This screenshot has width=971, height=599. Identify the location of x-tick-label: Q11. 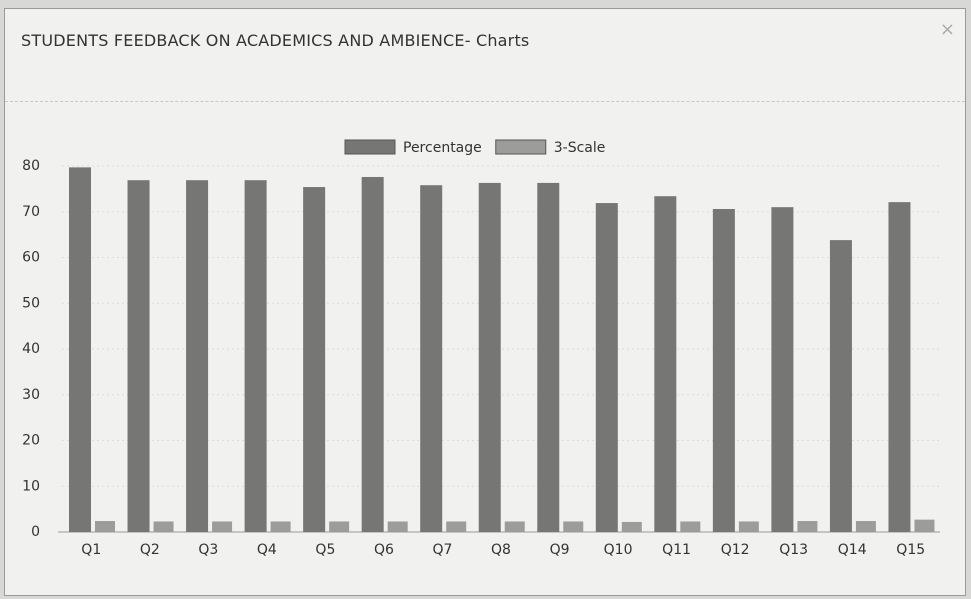
(676, 550).